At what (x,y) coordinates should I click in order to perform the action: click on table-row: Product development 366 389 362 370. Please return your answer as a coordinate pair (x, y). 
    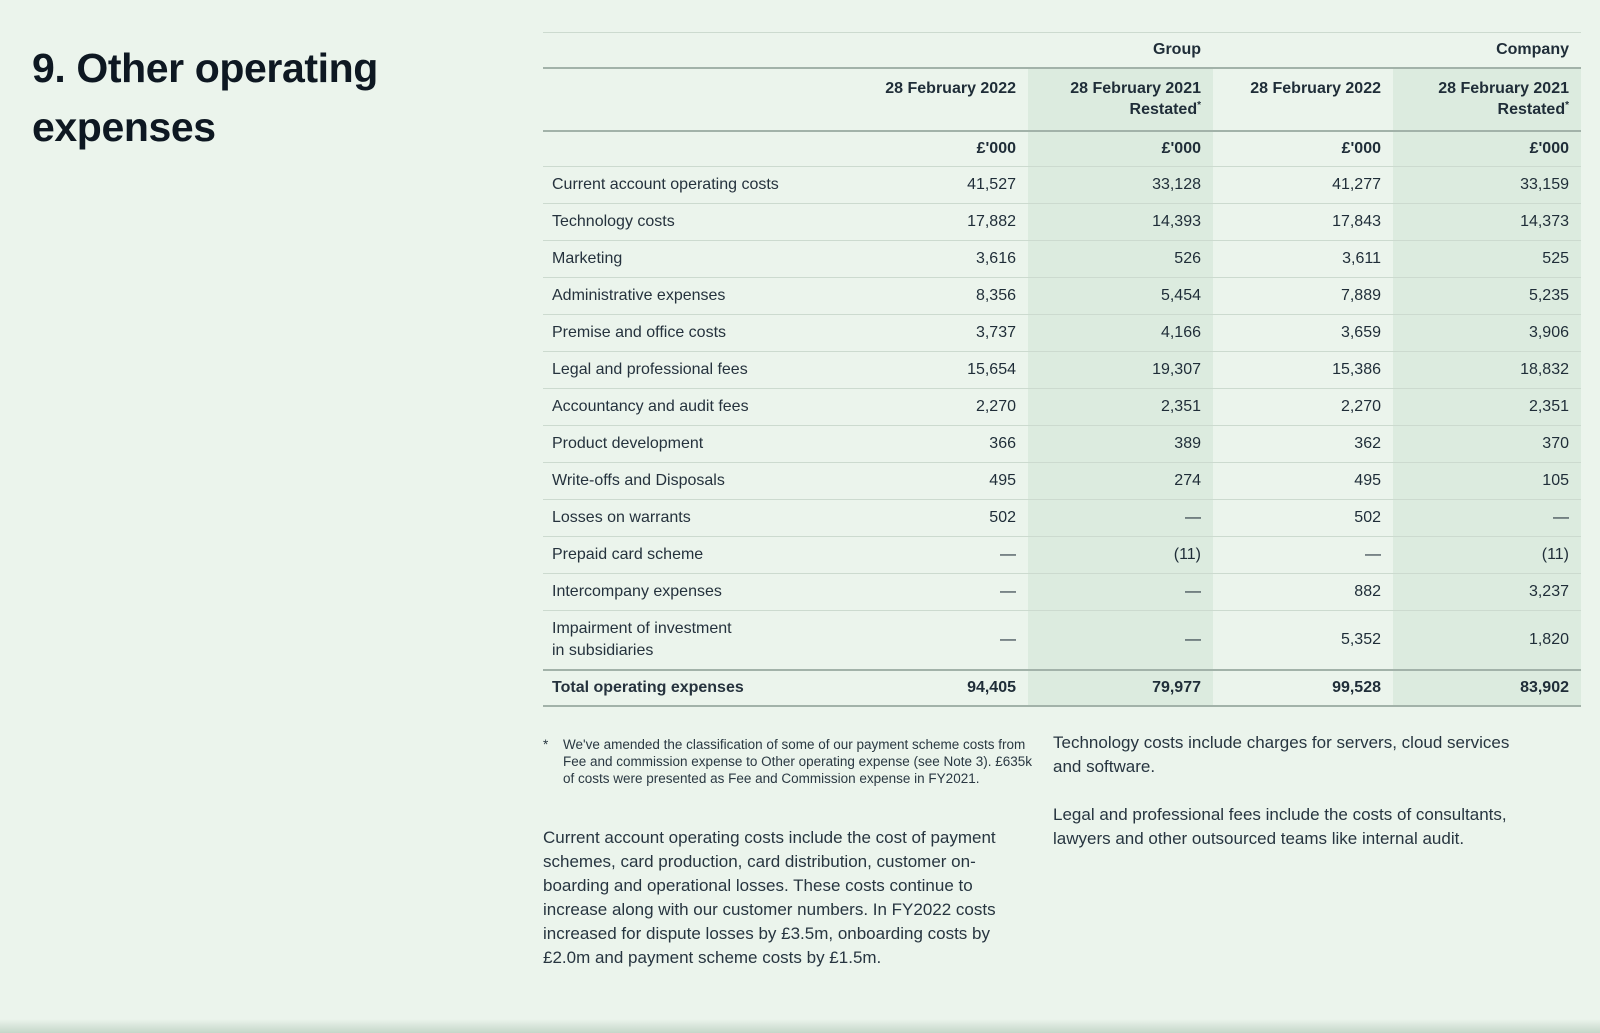
    Looking at the image, I should click on (1062, 444).